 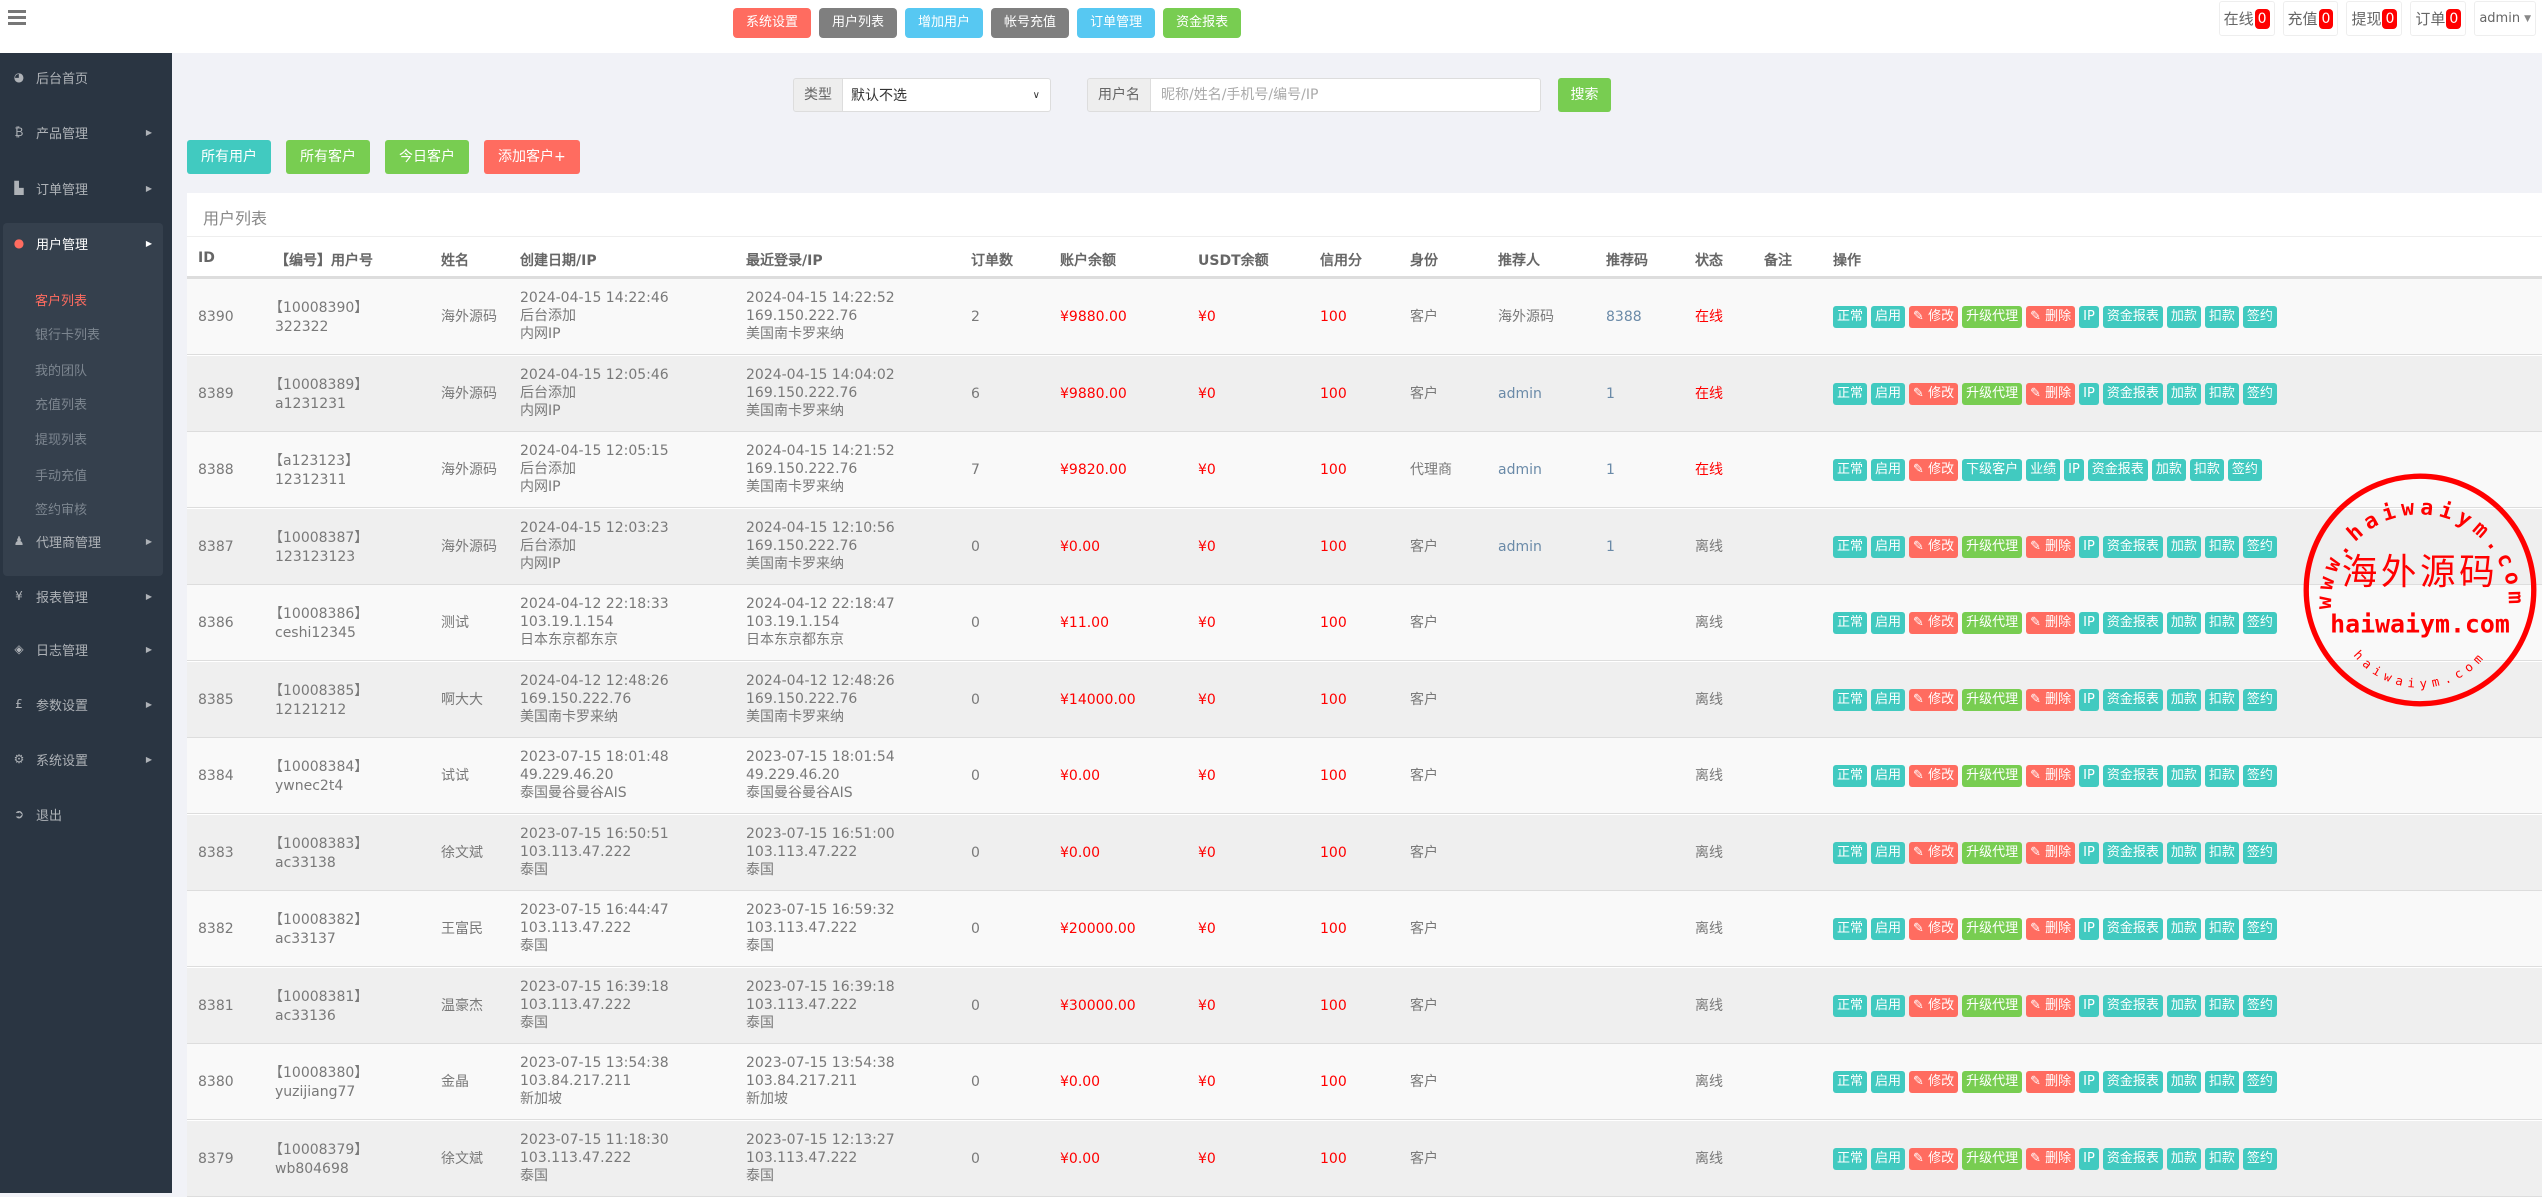 I want to click on sidebar-item-6: ◈ 日志管理 ▶, so click(x=86, y=649).